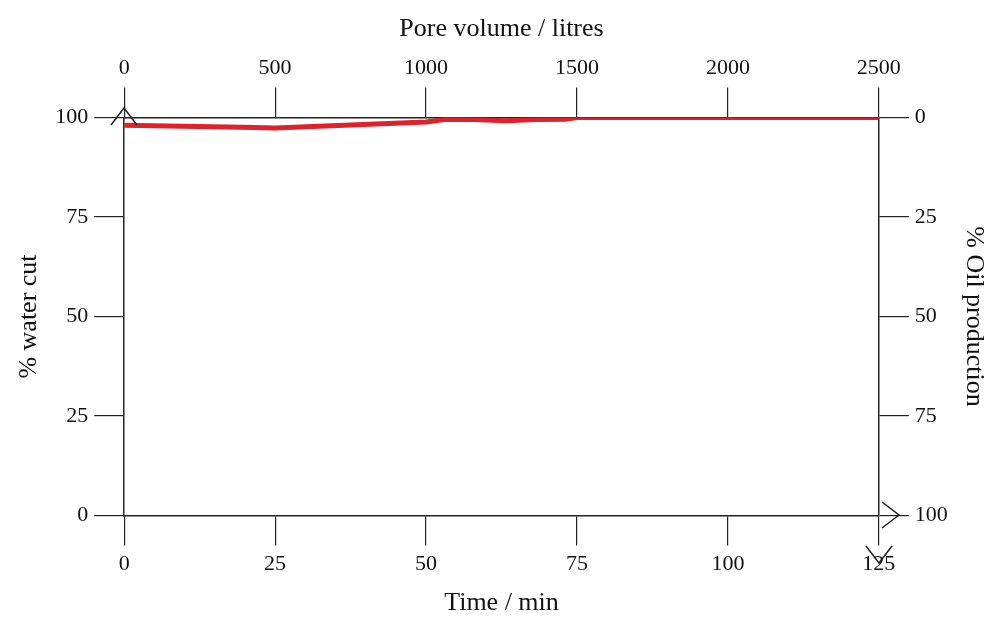  Describe the element at coordinates (275, 563) in the screenshot. I see `x-tick-label: 25` at that location.